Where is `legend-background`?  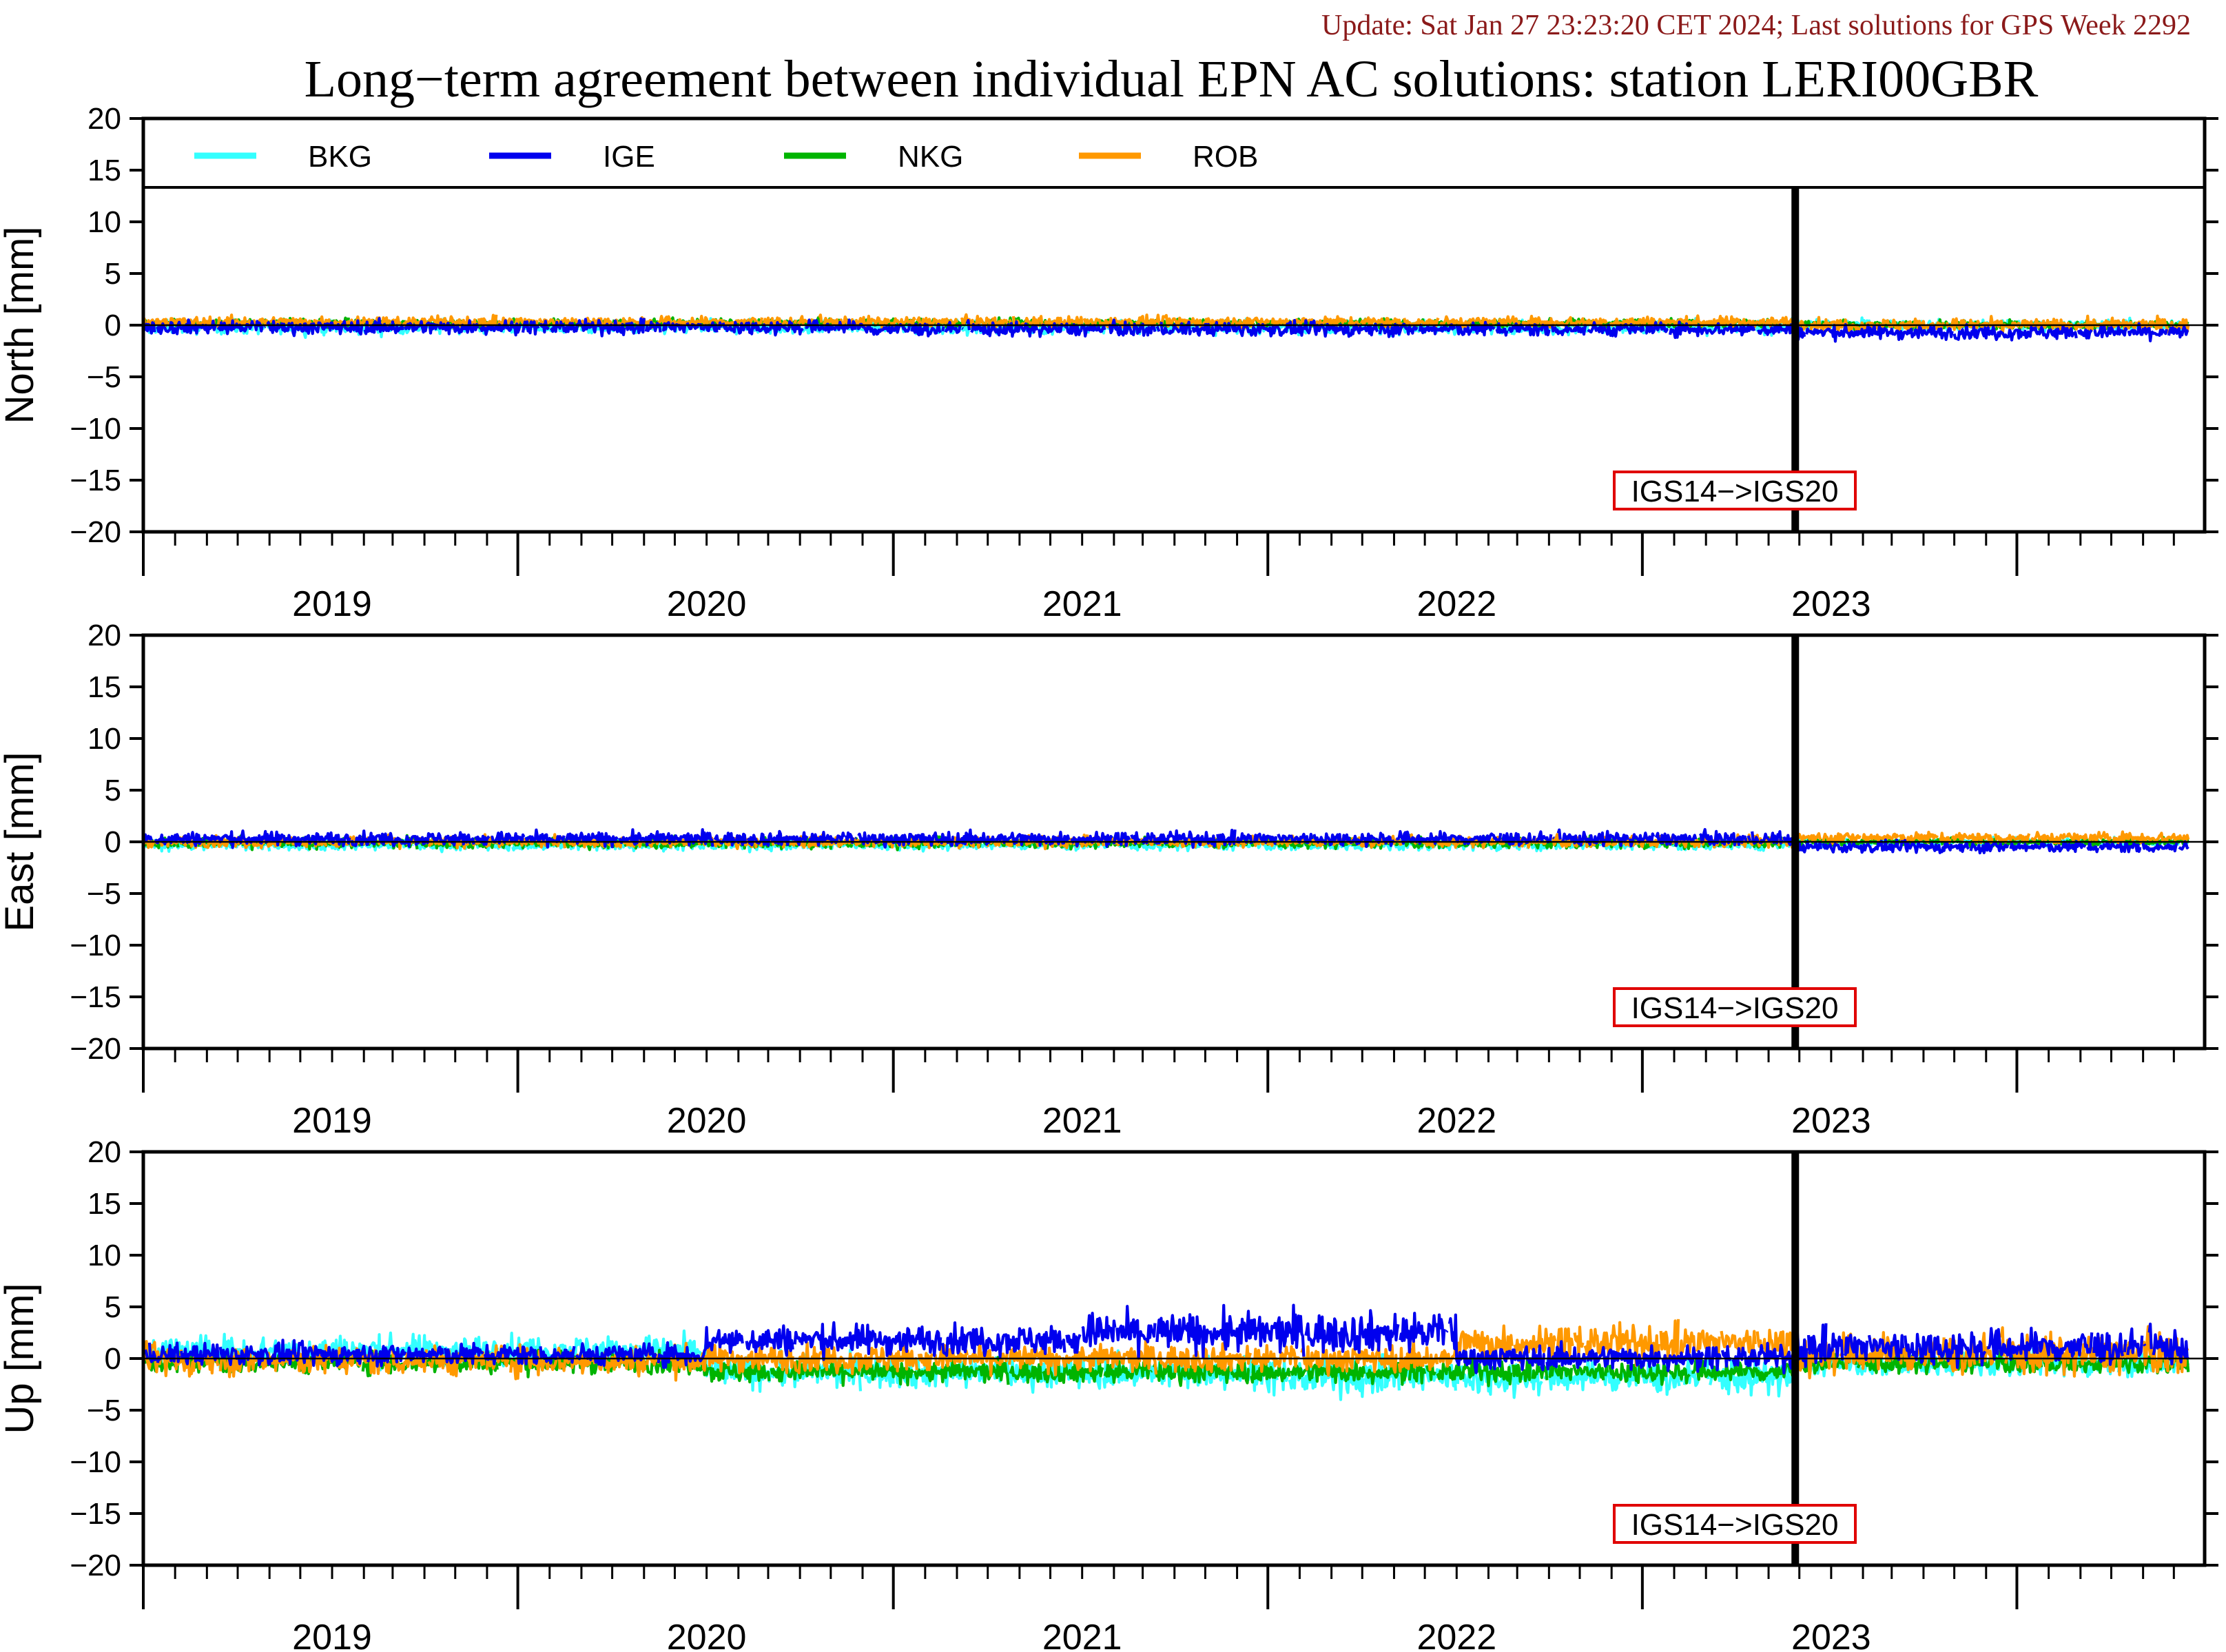
legend-background is located at coordinates (1174, 153).